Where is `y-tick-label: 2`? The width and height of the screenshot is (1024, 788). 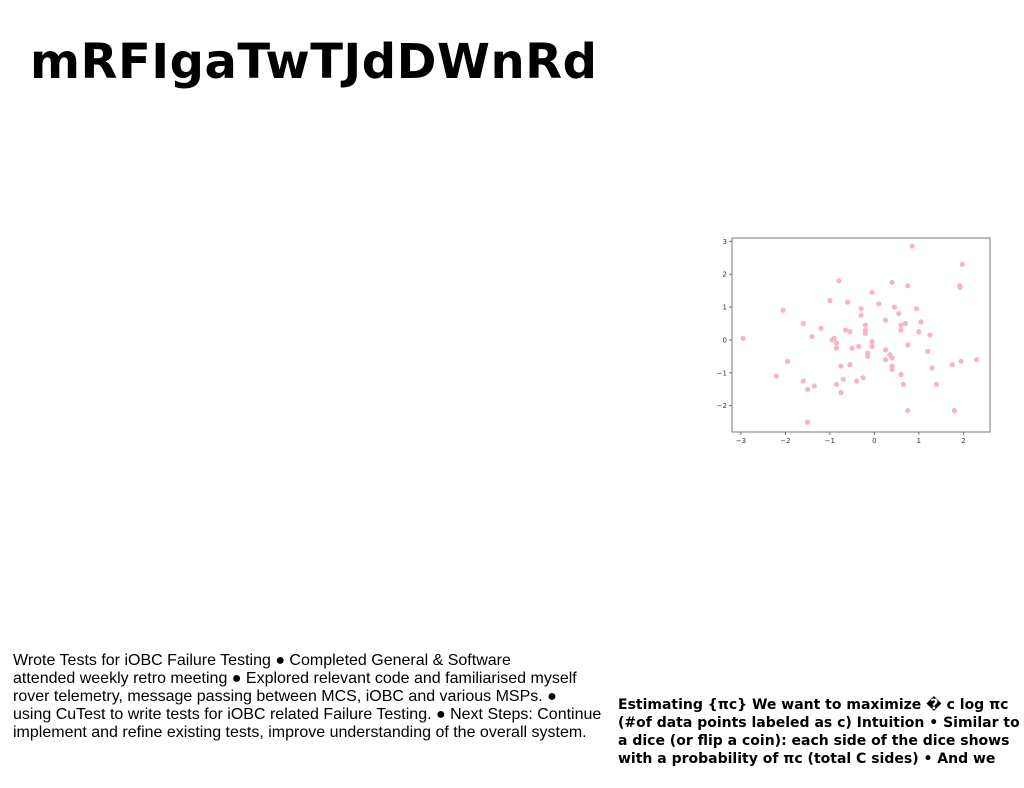
y-tick-label: 2 is located at coordinates (725, 275).